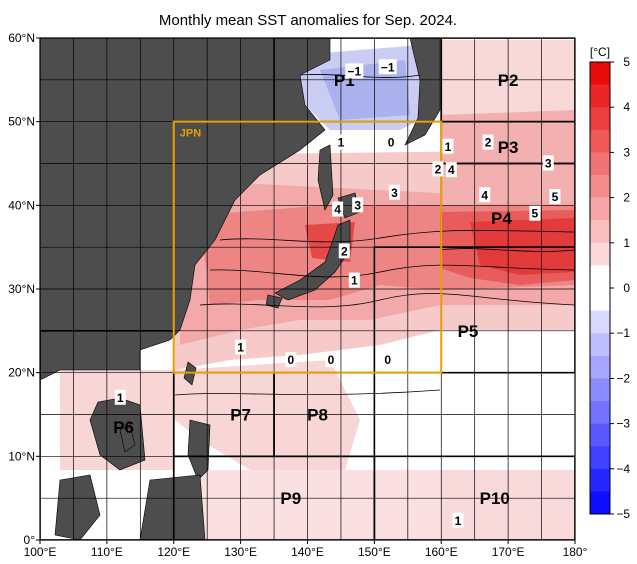 This screenshot has height=564, width=637. I want to click on contour-0deg, so click(307, 392).